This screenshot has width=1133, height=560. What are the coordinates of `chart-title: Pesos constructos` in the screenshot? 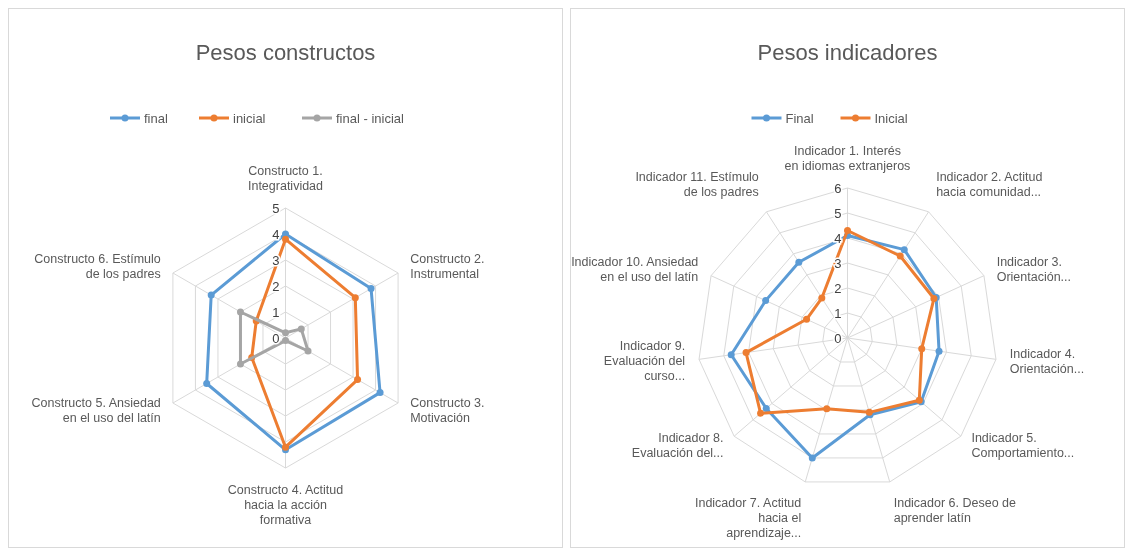 It's located at (285, 52).